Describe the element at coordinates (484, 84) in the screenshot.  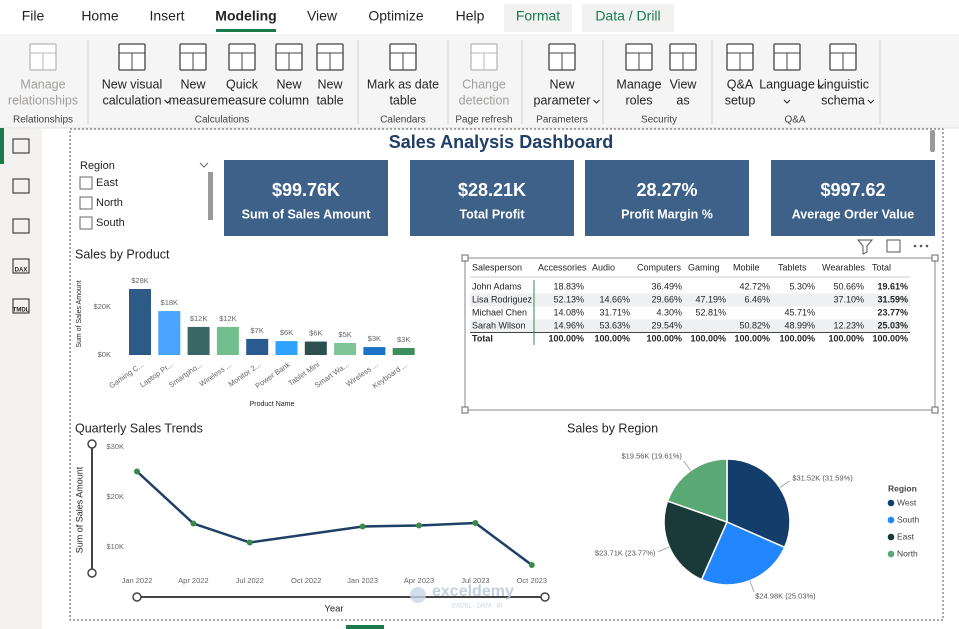
I see `button-label: Change` at that location.